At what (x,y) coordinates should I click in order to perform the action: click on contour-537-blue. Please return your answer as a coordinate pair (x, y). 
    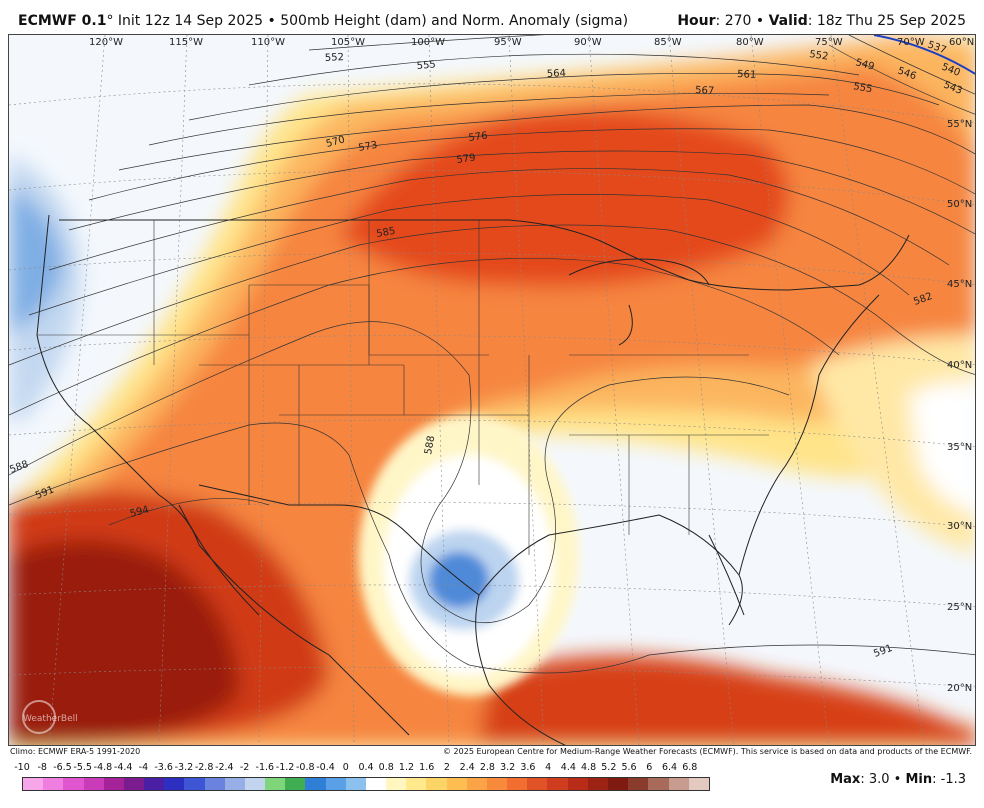
    Looking at the image, I should click on (924, 55).